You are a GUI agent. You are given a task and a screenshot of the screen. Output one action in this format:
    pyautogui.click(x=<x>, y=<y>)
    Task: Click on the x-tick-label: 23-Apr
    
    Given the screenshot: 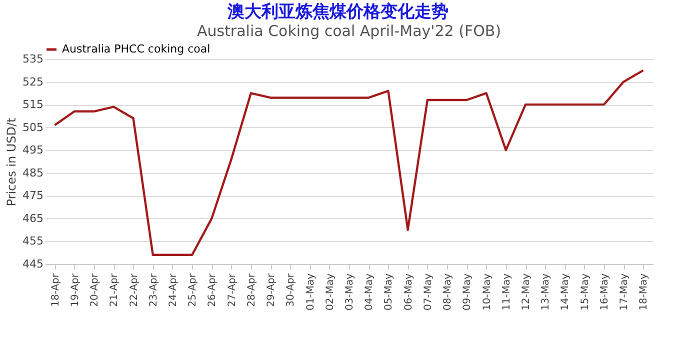 What is the action you would take?
    pyautogui.click(x=154, y=289)
    